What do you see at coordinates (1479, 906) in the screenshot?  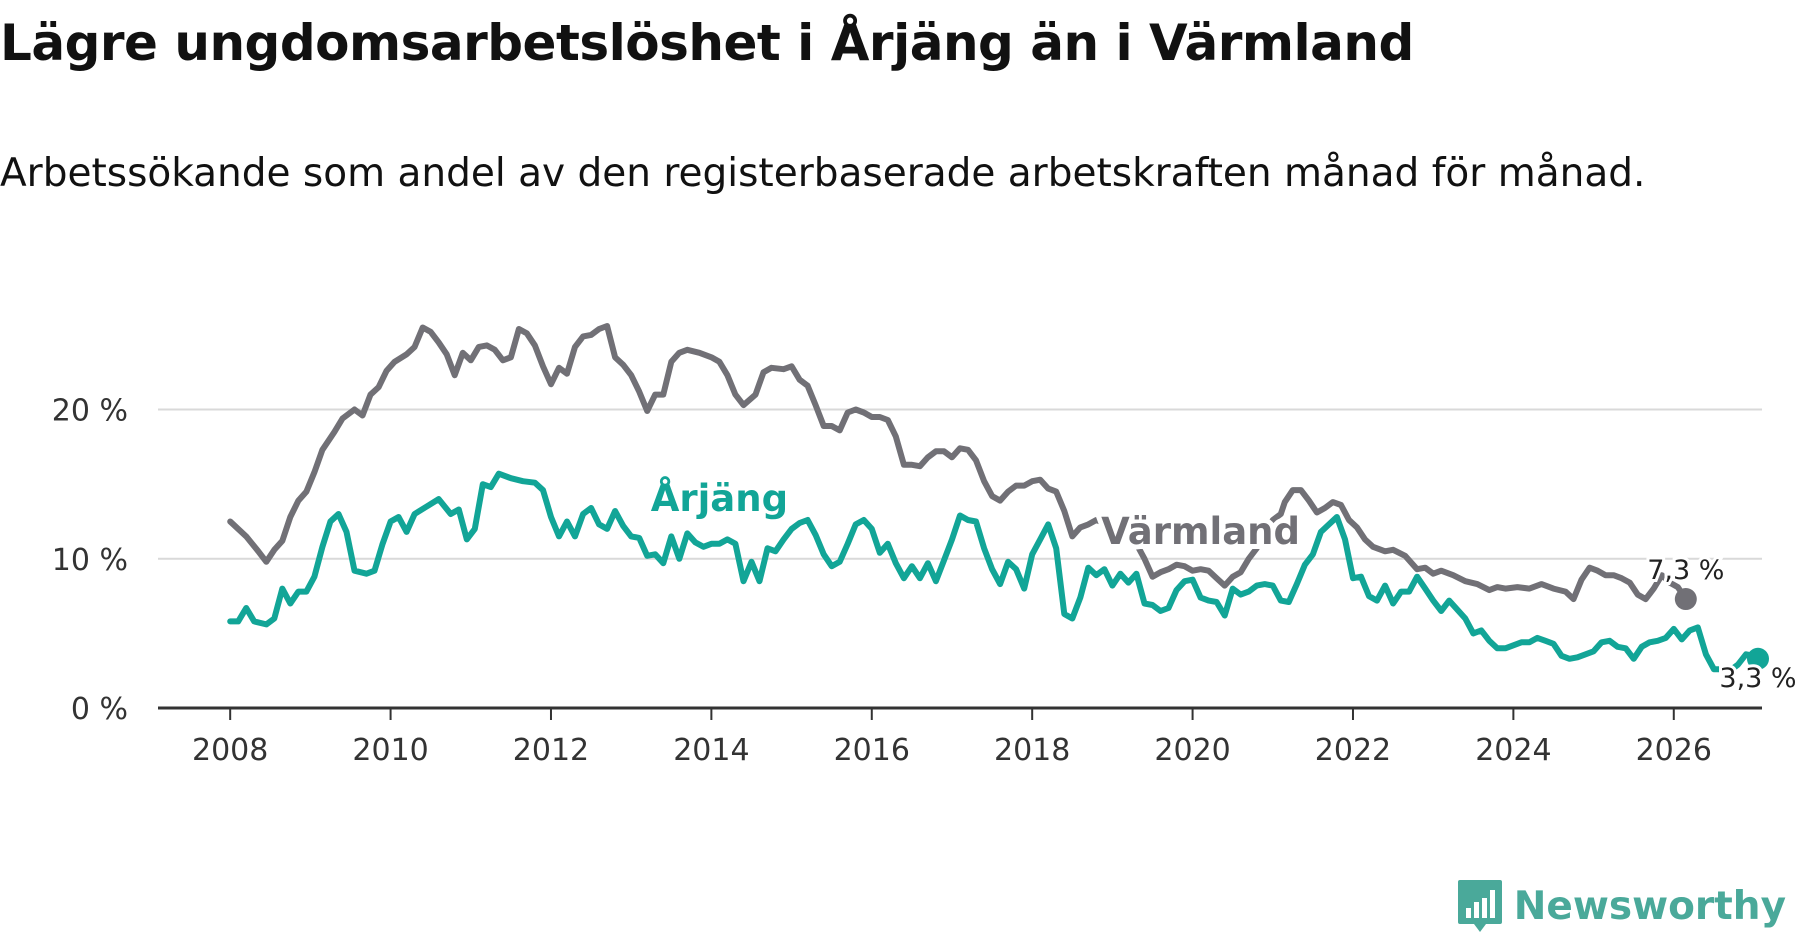 I see `newsworthy-logo-icon` at bounding box center [1479, 906].